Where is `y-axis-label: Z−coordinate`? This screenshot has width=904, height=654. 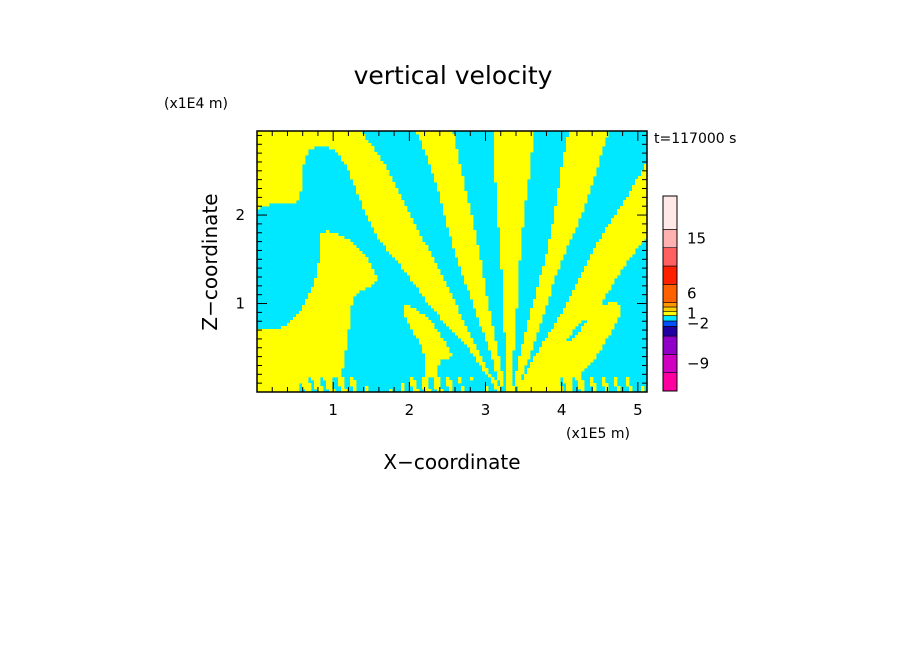 y-axis-label: Z−coordinate is located at coordinates (210, 261).